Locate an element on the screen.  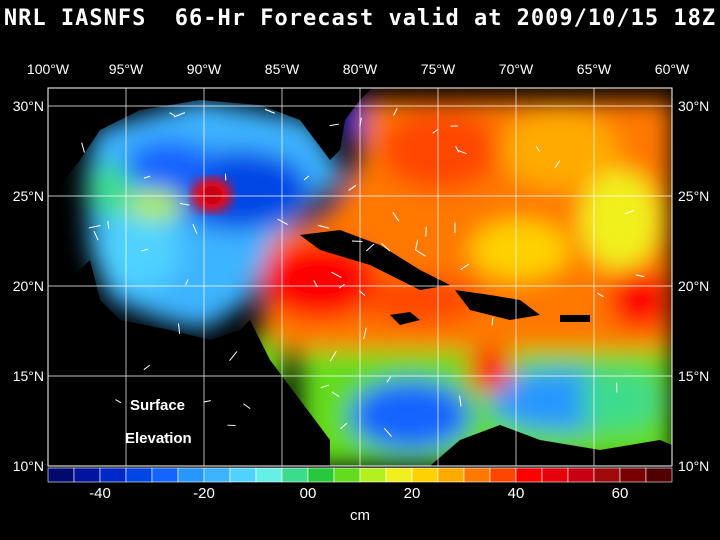
colorbar is located at coordinates (360, 475).